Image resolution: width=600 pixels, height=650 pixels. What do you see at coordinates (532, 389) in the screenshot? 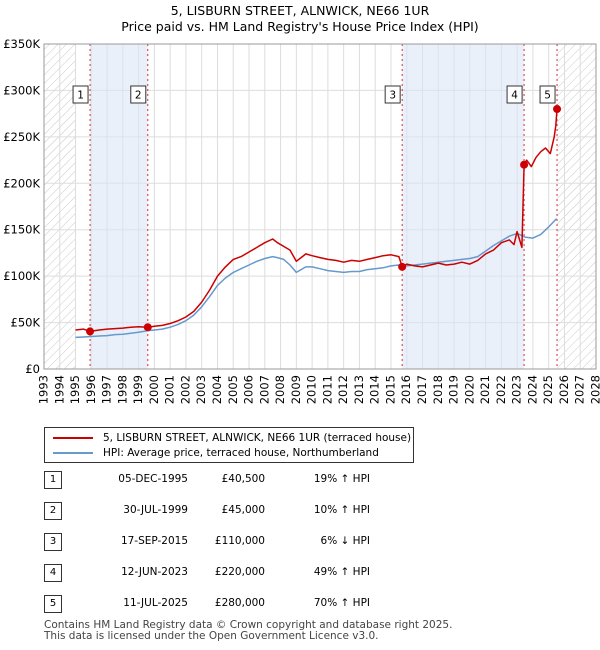
I see `x-tick-label: 2024` at bounding box center [532, 389].